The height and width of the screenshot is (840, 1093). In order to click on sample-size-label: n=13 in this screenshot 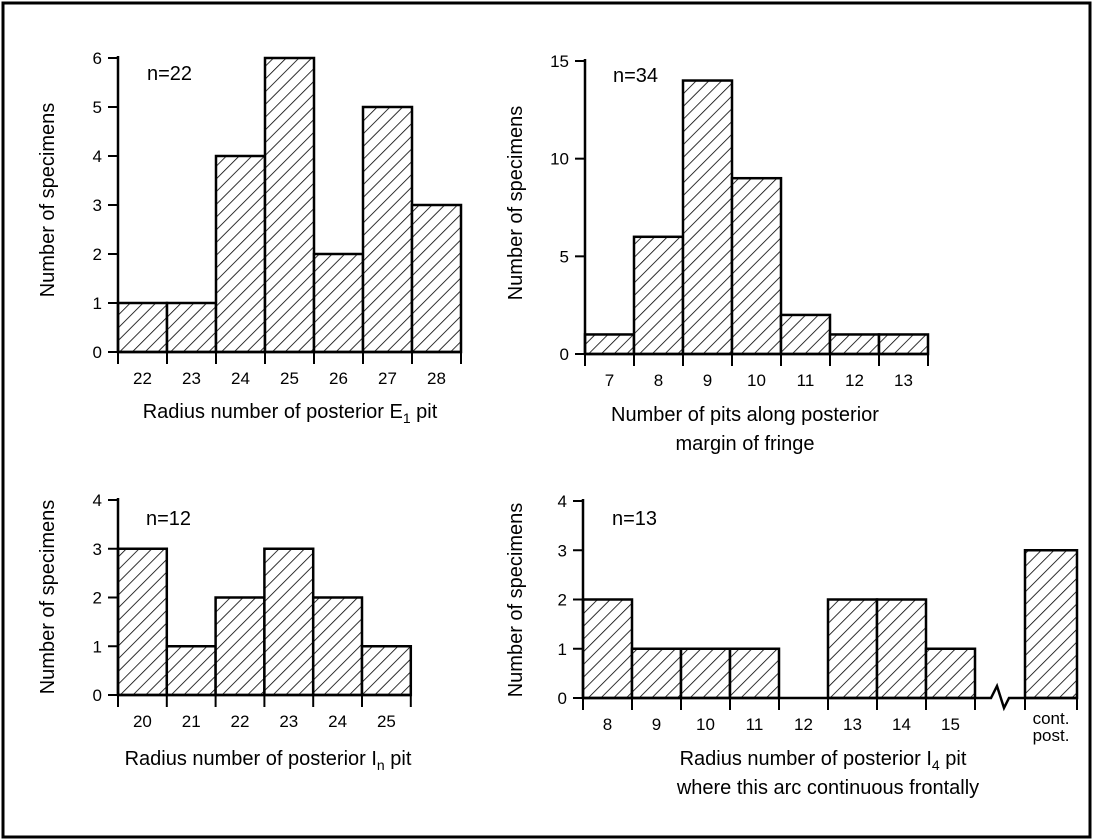, I will do `click(634, 519)`.